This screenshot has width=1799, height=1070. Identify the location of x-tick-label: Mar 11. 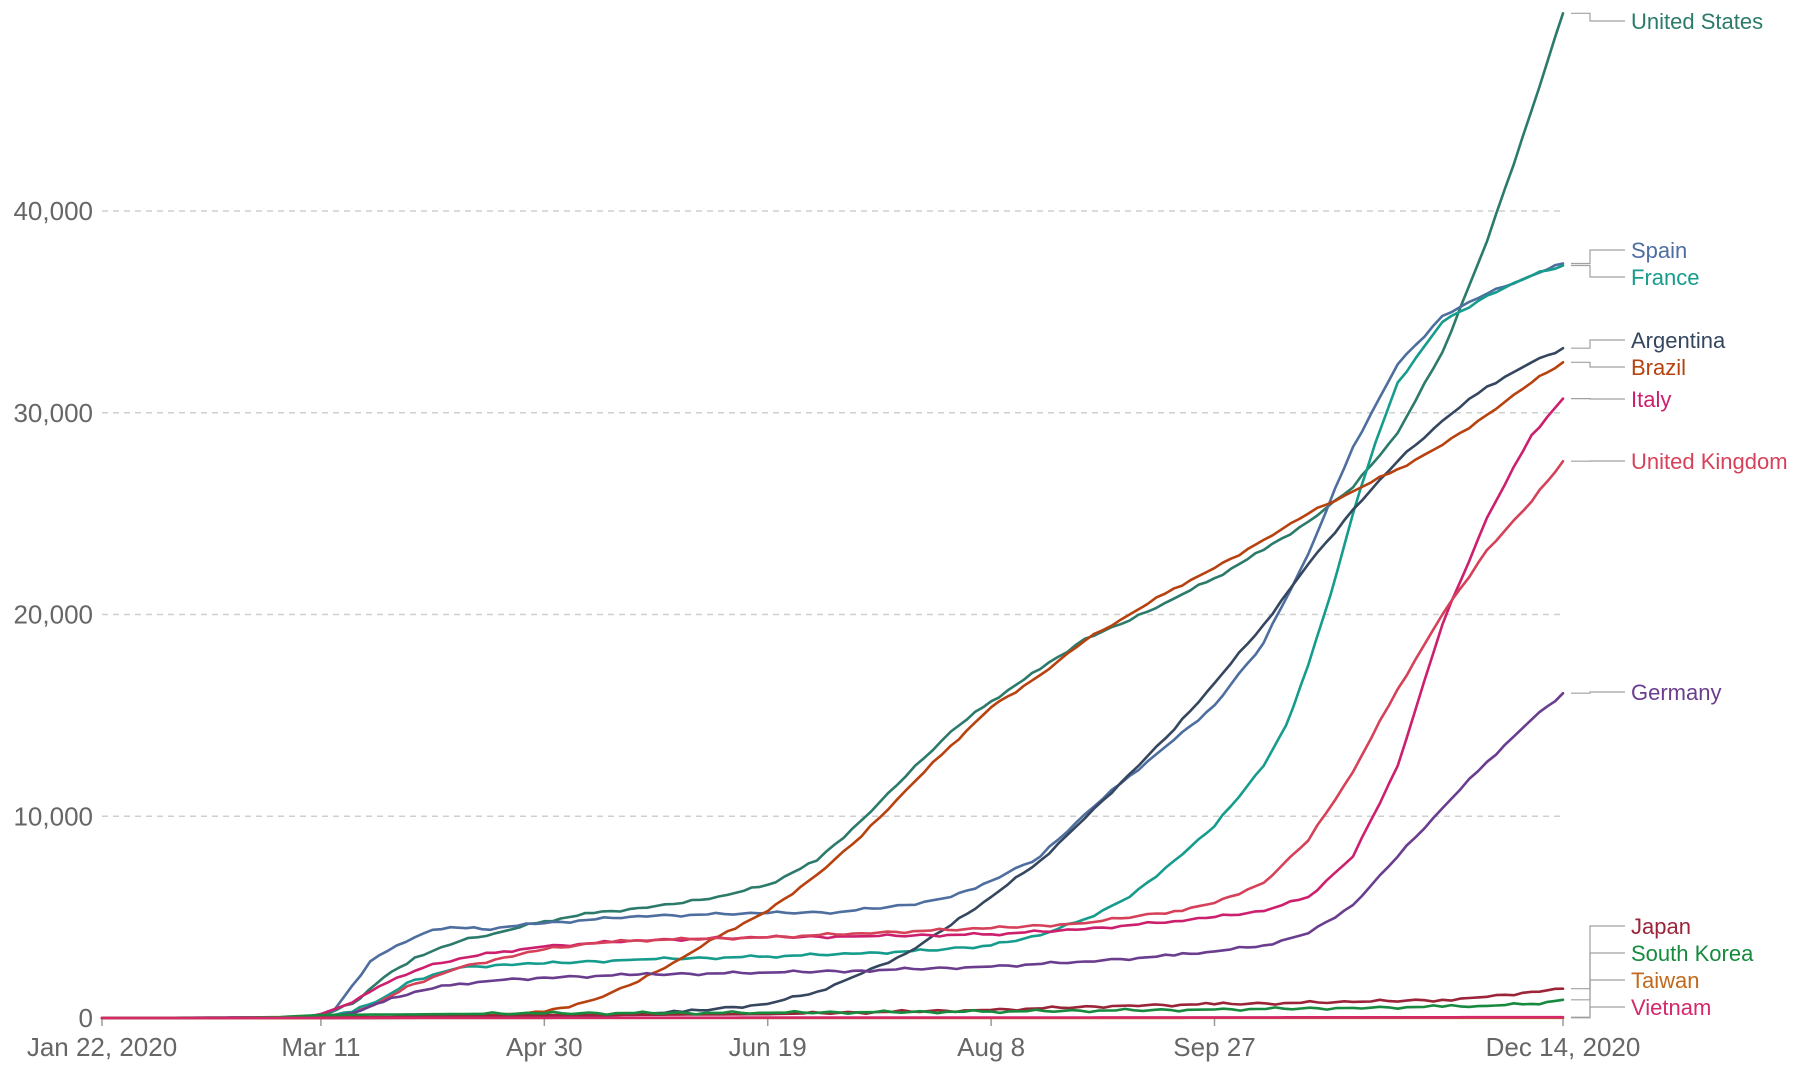
(320, 1047).